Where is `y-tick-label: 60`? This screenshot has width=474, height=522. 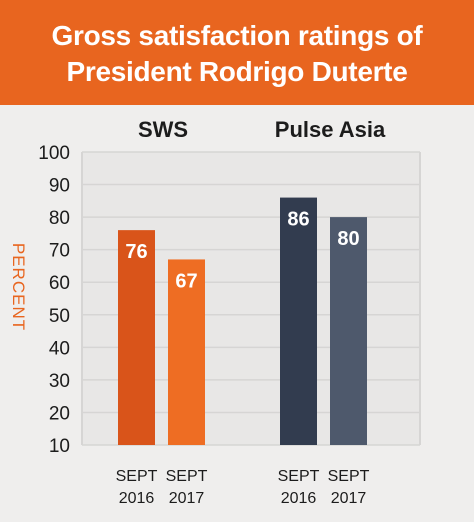 y-tick-label: 60 is located at coordinates (59, 283).